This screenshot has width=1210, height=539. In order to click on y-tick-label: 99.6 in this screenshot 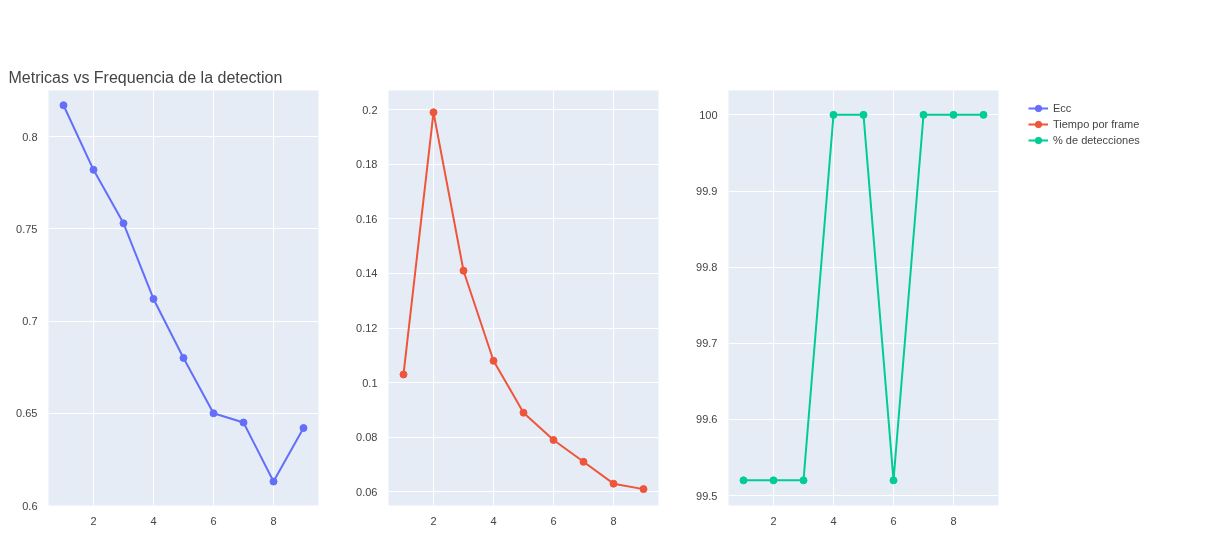, I will do `click(707, 419)`.